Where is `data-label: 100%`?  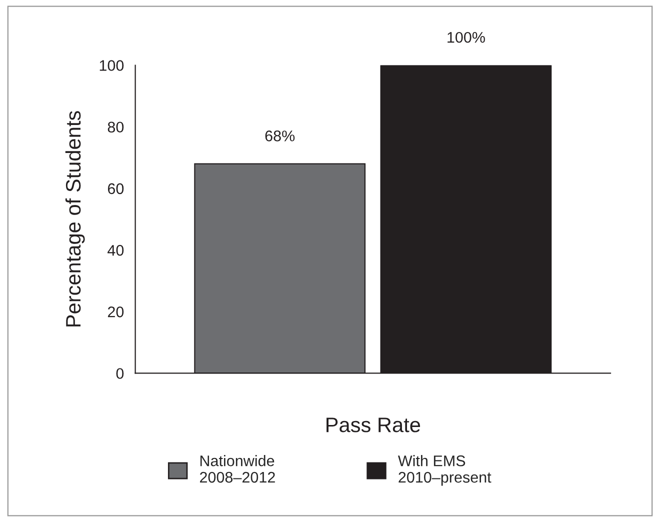
data-label: 100% is located at coordinates (466, 37).